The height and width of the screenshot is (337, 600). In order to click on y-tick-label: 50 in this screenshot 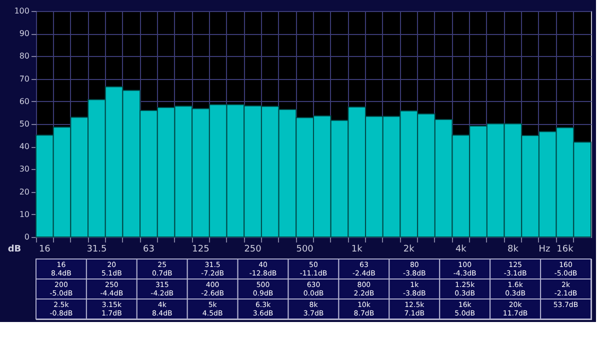, I will do `click(24, 124)`.